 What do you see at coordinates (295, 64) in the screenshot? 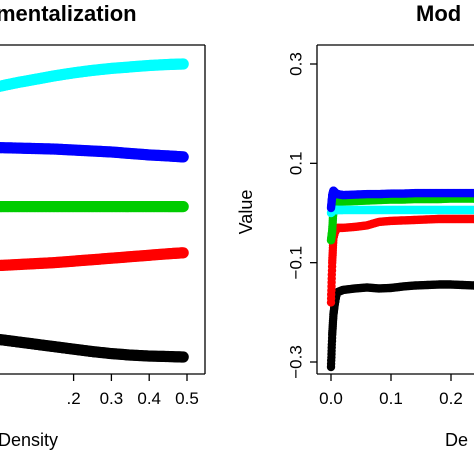
I see `right-y-tick-label: 0.3` at bounding box center [295, 64].